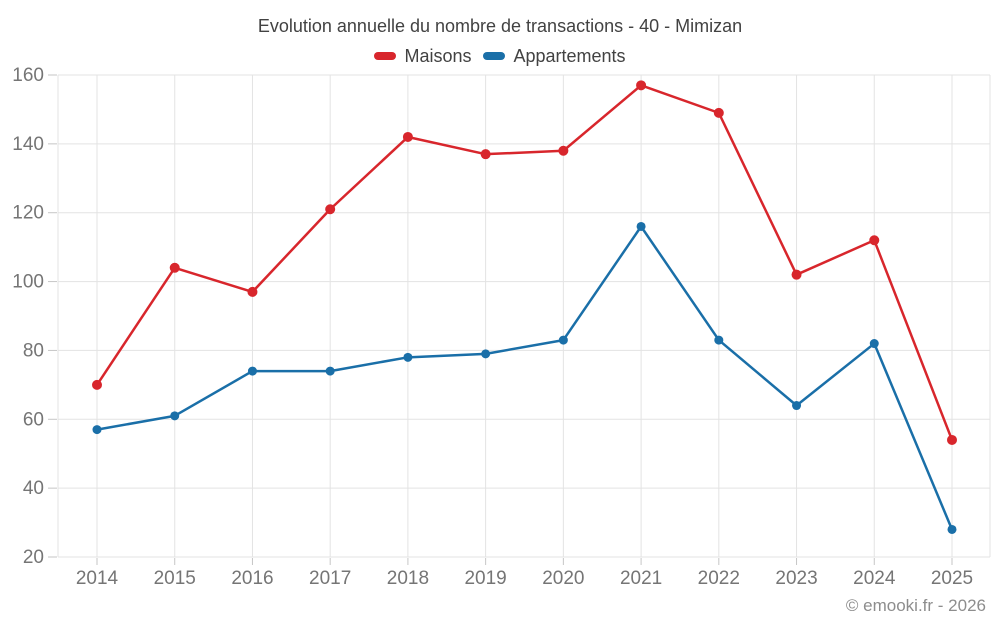 The image size is (1000, 625). I want to click on x-tick-label: 2025, so click(952, 578).